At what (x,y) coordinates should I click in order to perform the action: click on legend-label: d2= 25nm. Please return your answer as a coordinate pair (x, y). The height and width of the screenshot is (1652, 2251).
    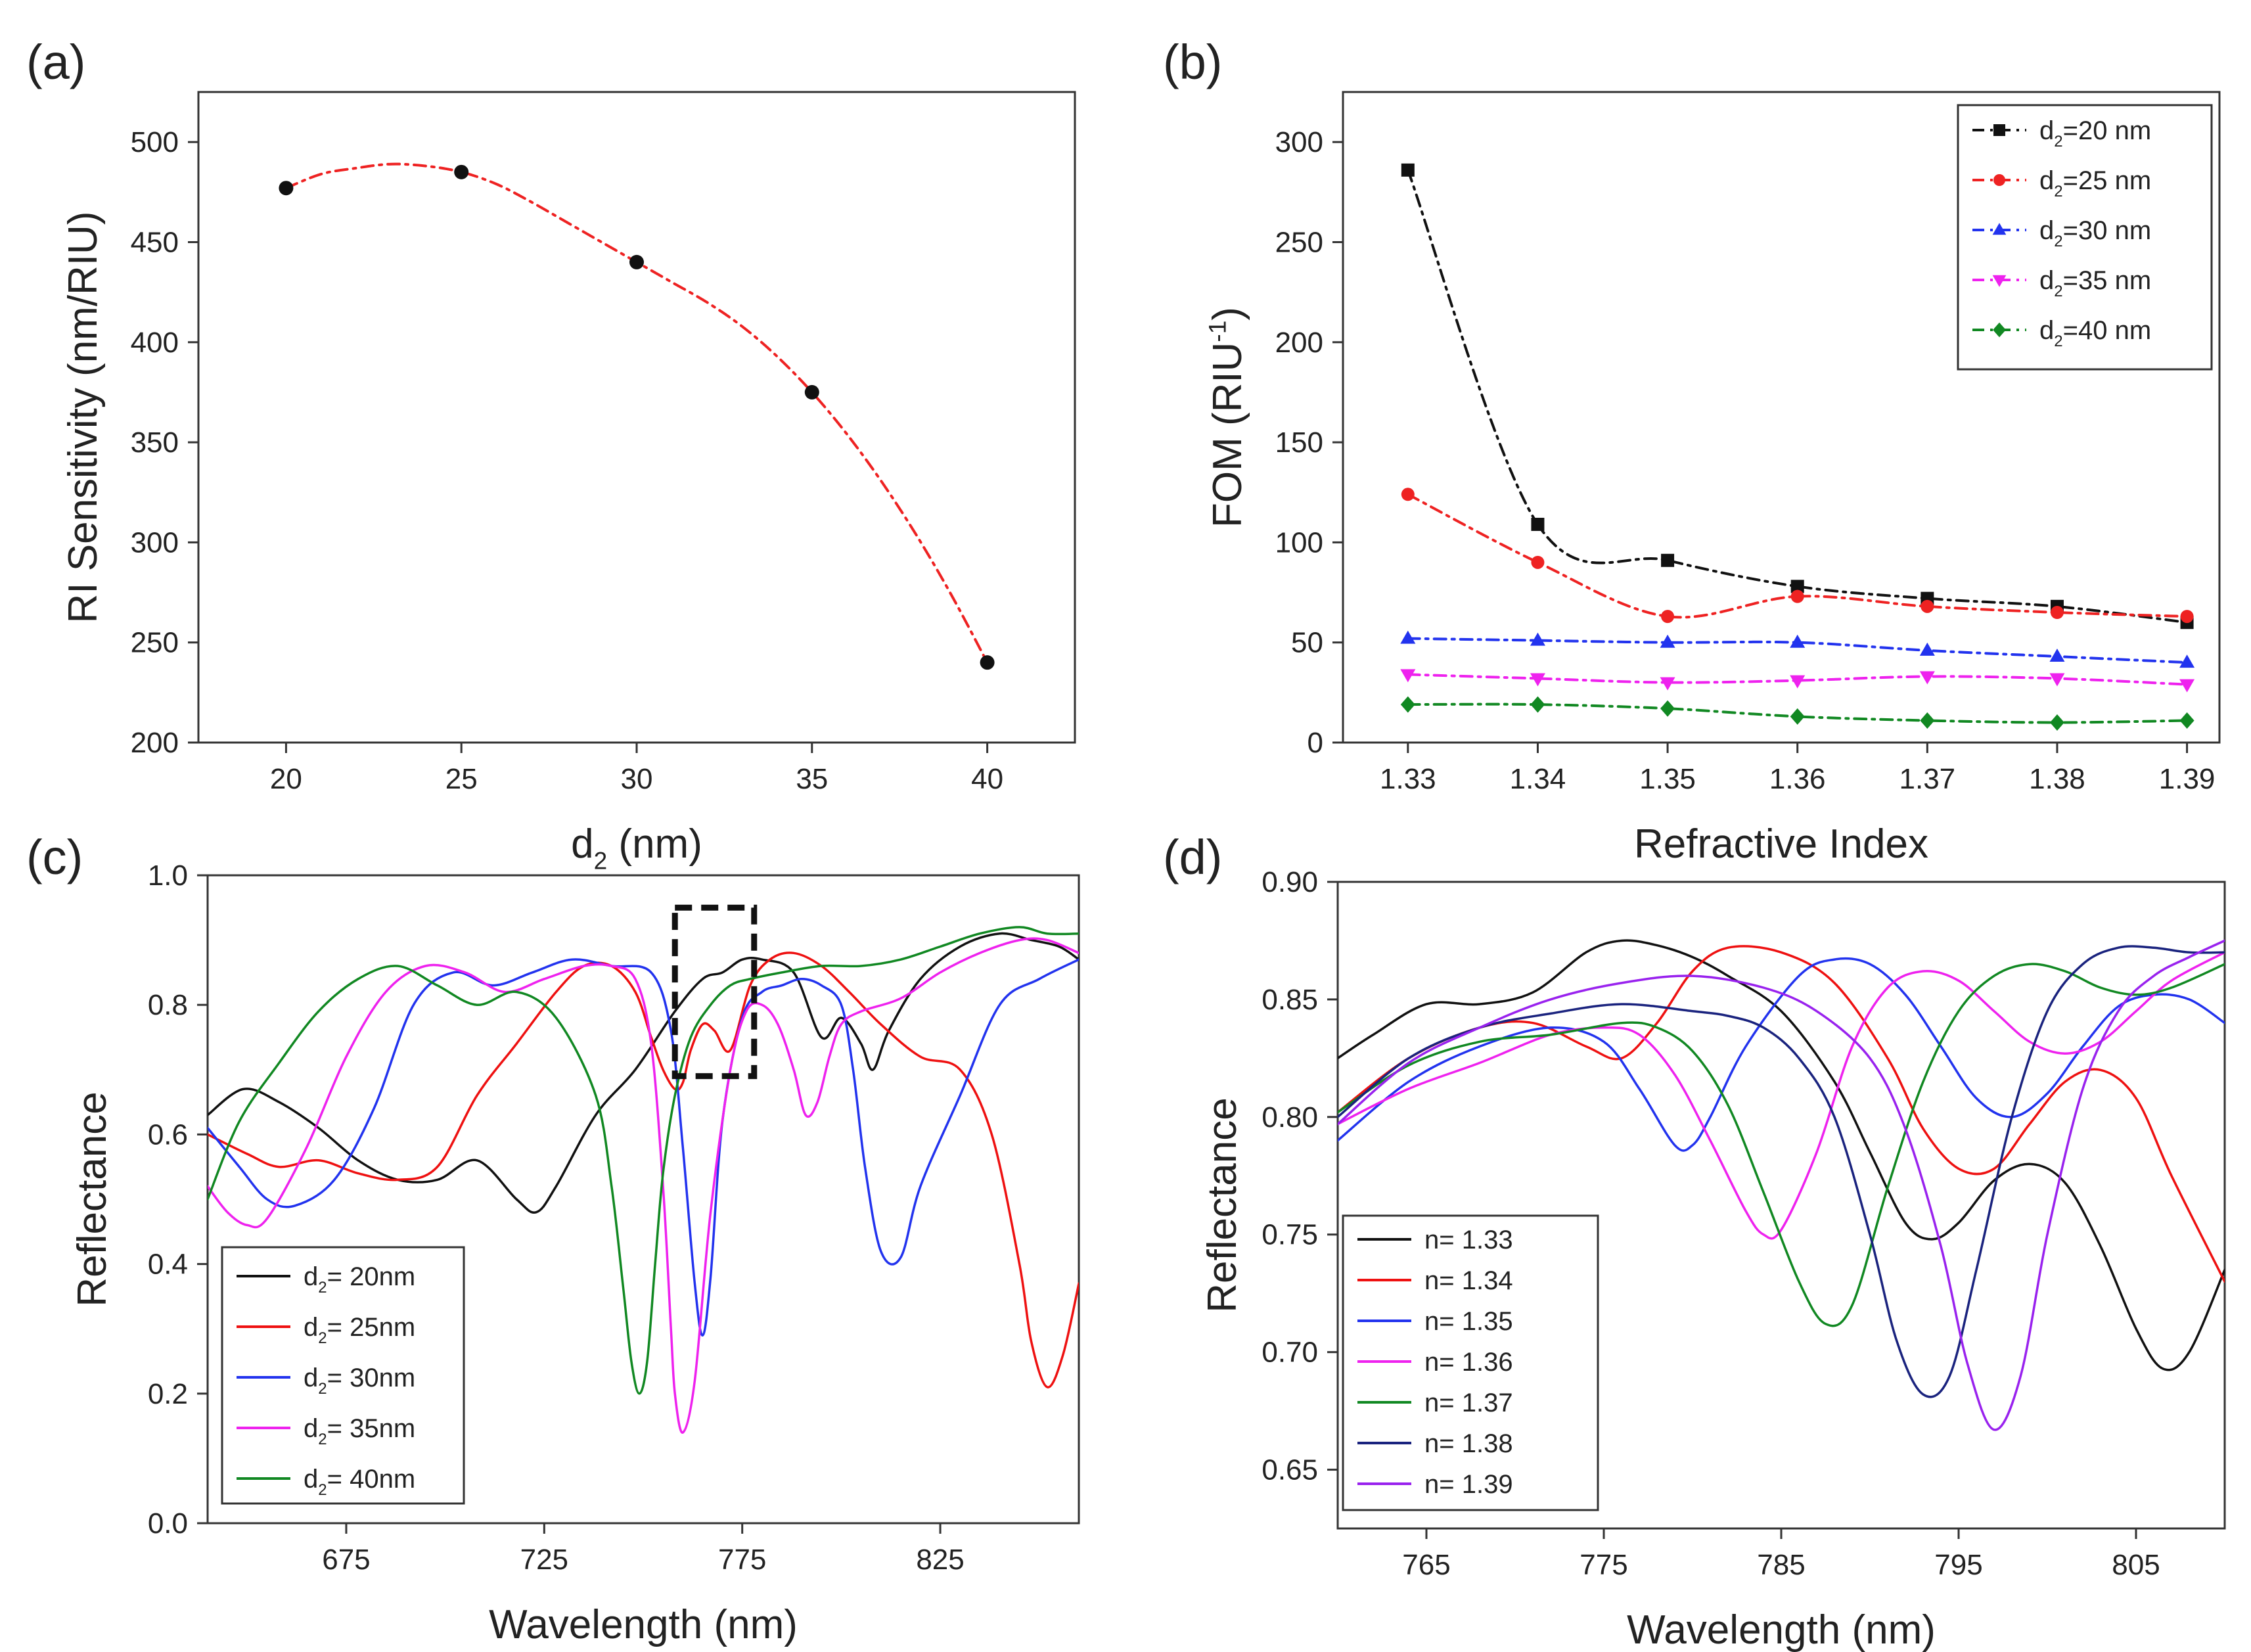
    Looking at the image, I should click on (359, 1330).